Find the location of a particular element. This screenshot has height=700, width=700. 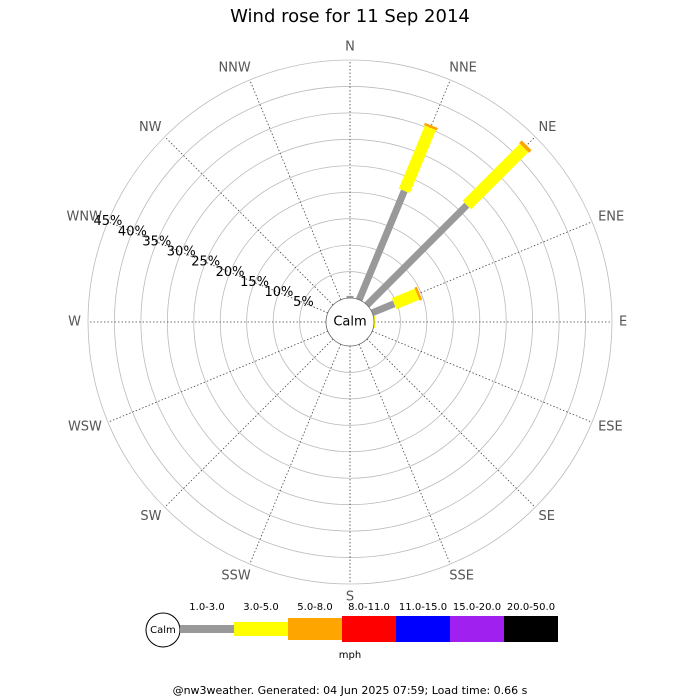

direction-label: WNW is located at coordinates (84, 216).